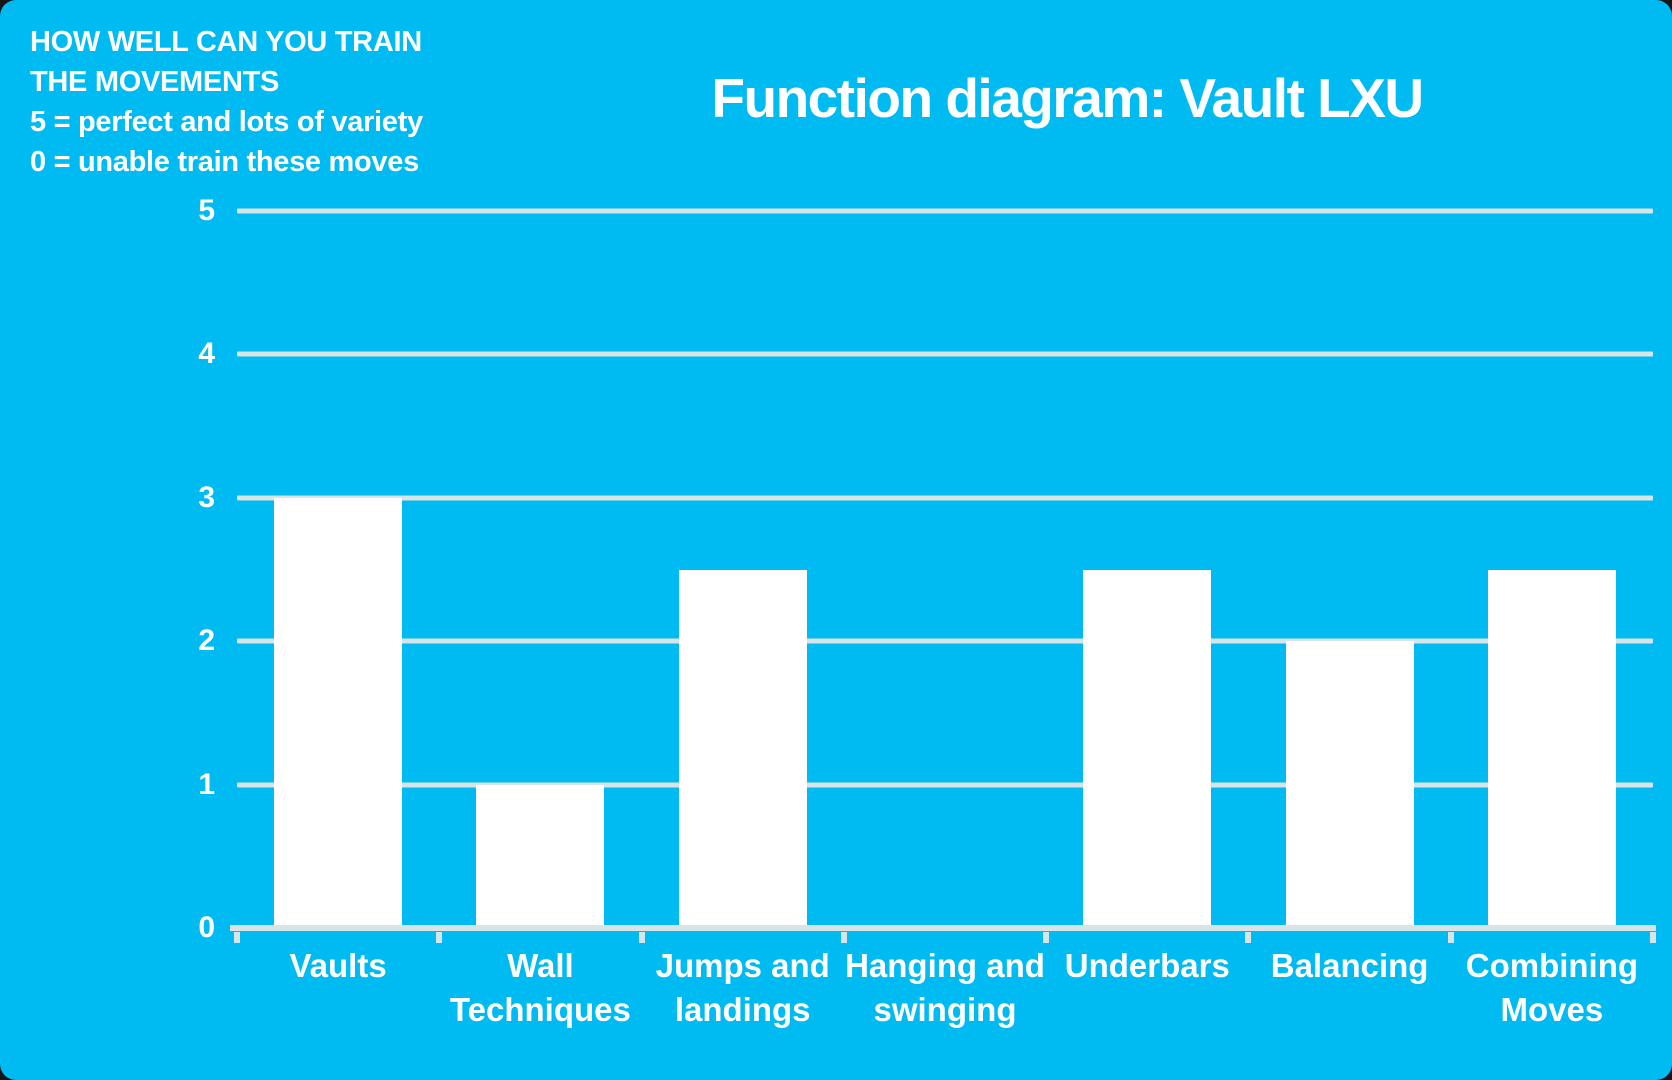  What do you see at coordinates (224, 162) in the screenshot?
I see `scale-legend-line-4: 0 = unable train these moves` at bounding box center [224, 162].